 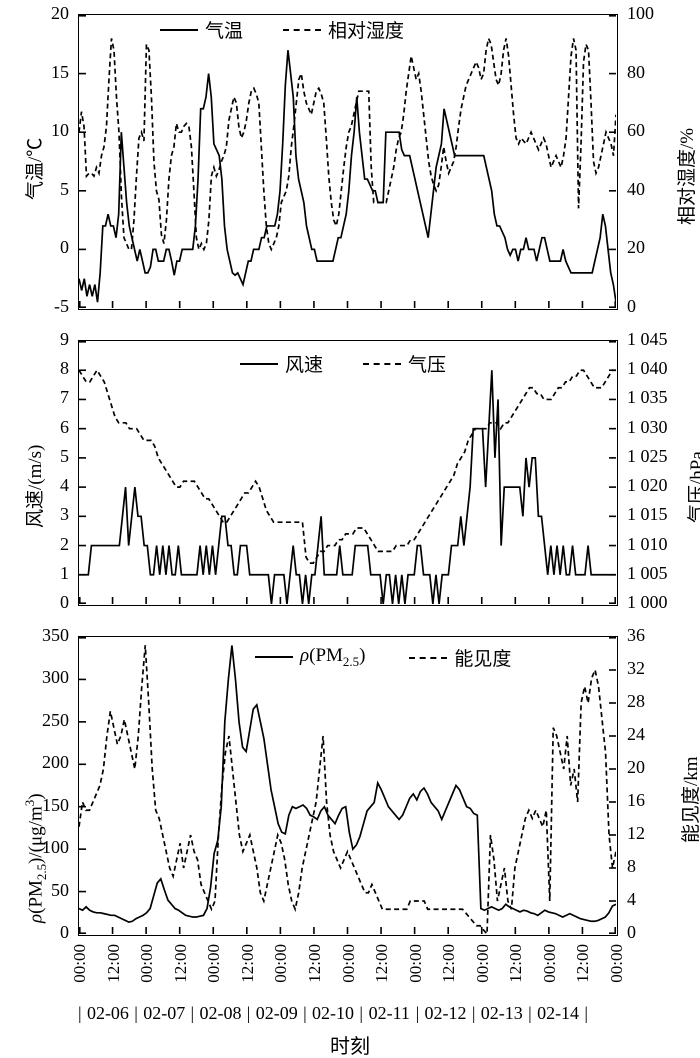 What do you see at coordinates (647, 543) in the screenshot?
I see `y2-tick-label: 1 010` at bounding box center [647, 543].